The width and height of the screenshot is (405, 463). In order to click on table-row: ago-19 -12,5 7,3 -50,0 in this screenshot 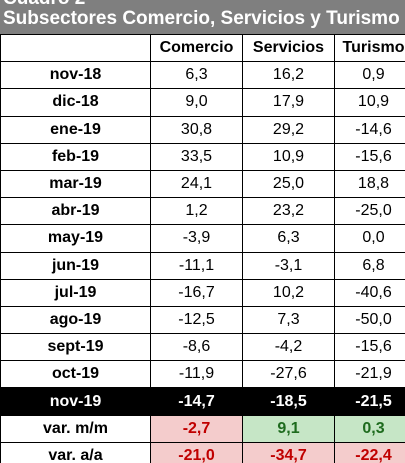, I will do `click(202, 320)`.